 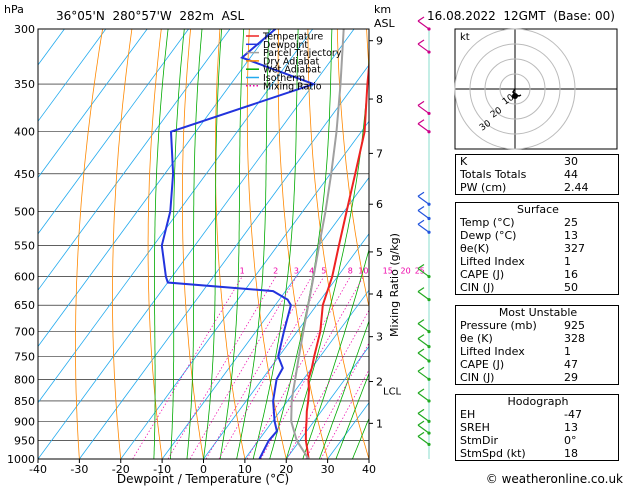 What do you see at coordinates (296, 271) in the screenshot?
I see `mixing-ratio-label: 3` at bounding box center [296, 271].